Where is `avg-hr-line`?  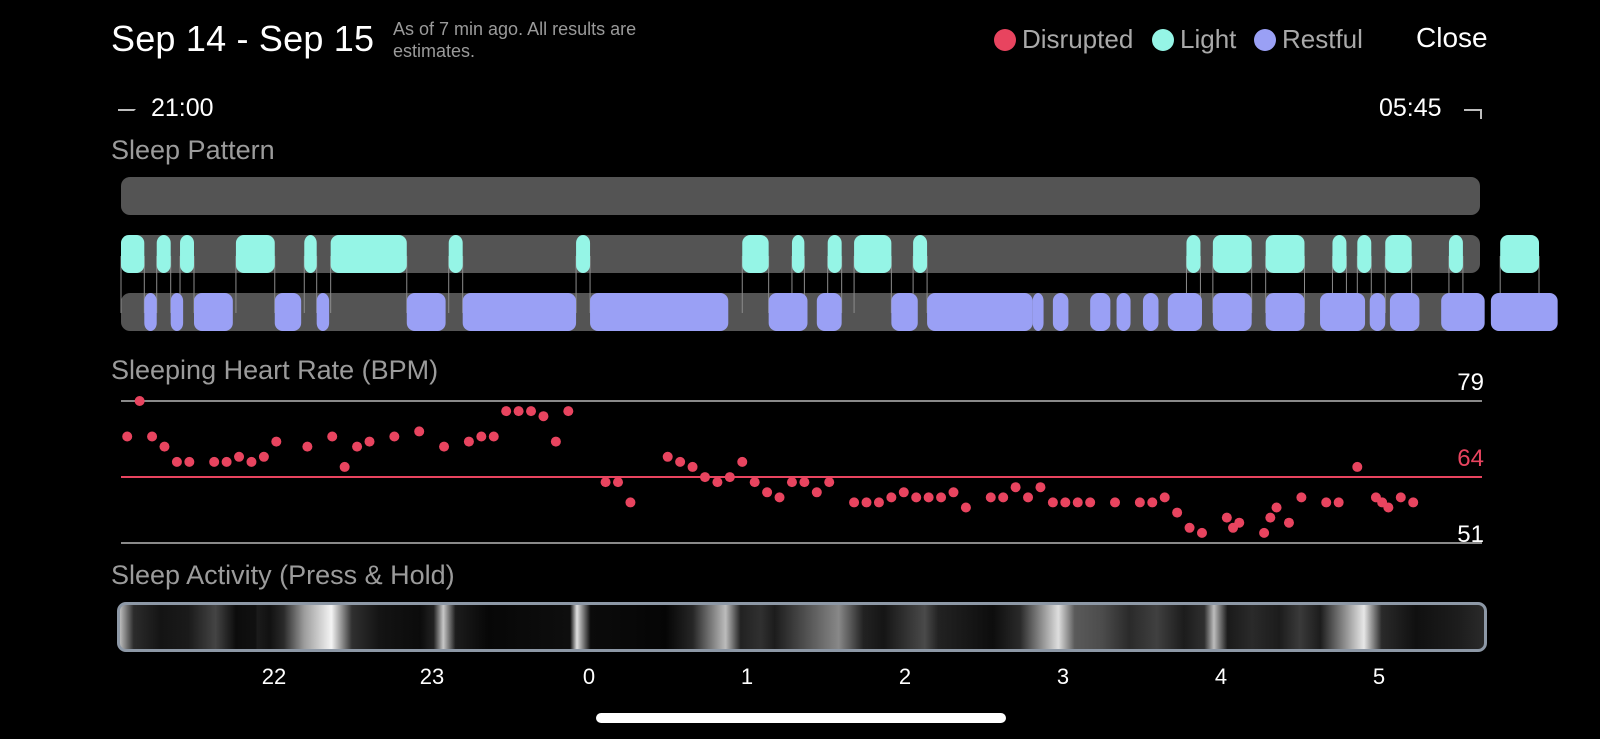
avg-hr-line is located at coordinates (801, 477).